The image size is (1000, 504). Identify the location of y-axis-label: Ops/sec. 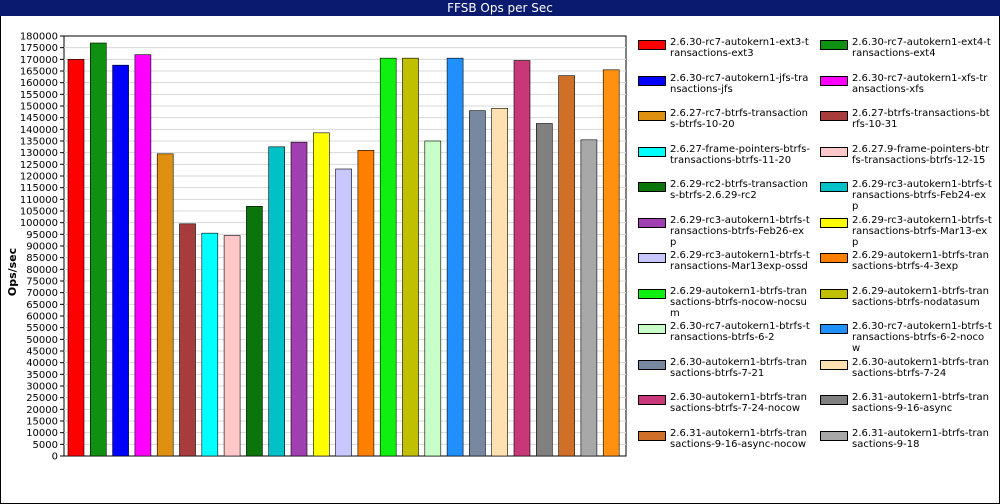
(12, 272).